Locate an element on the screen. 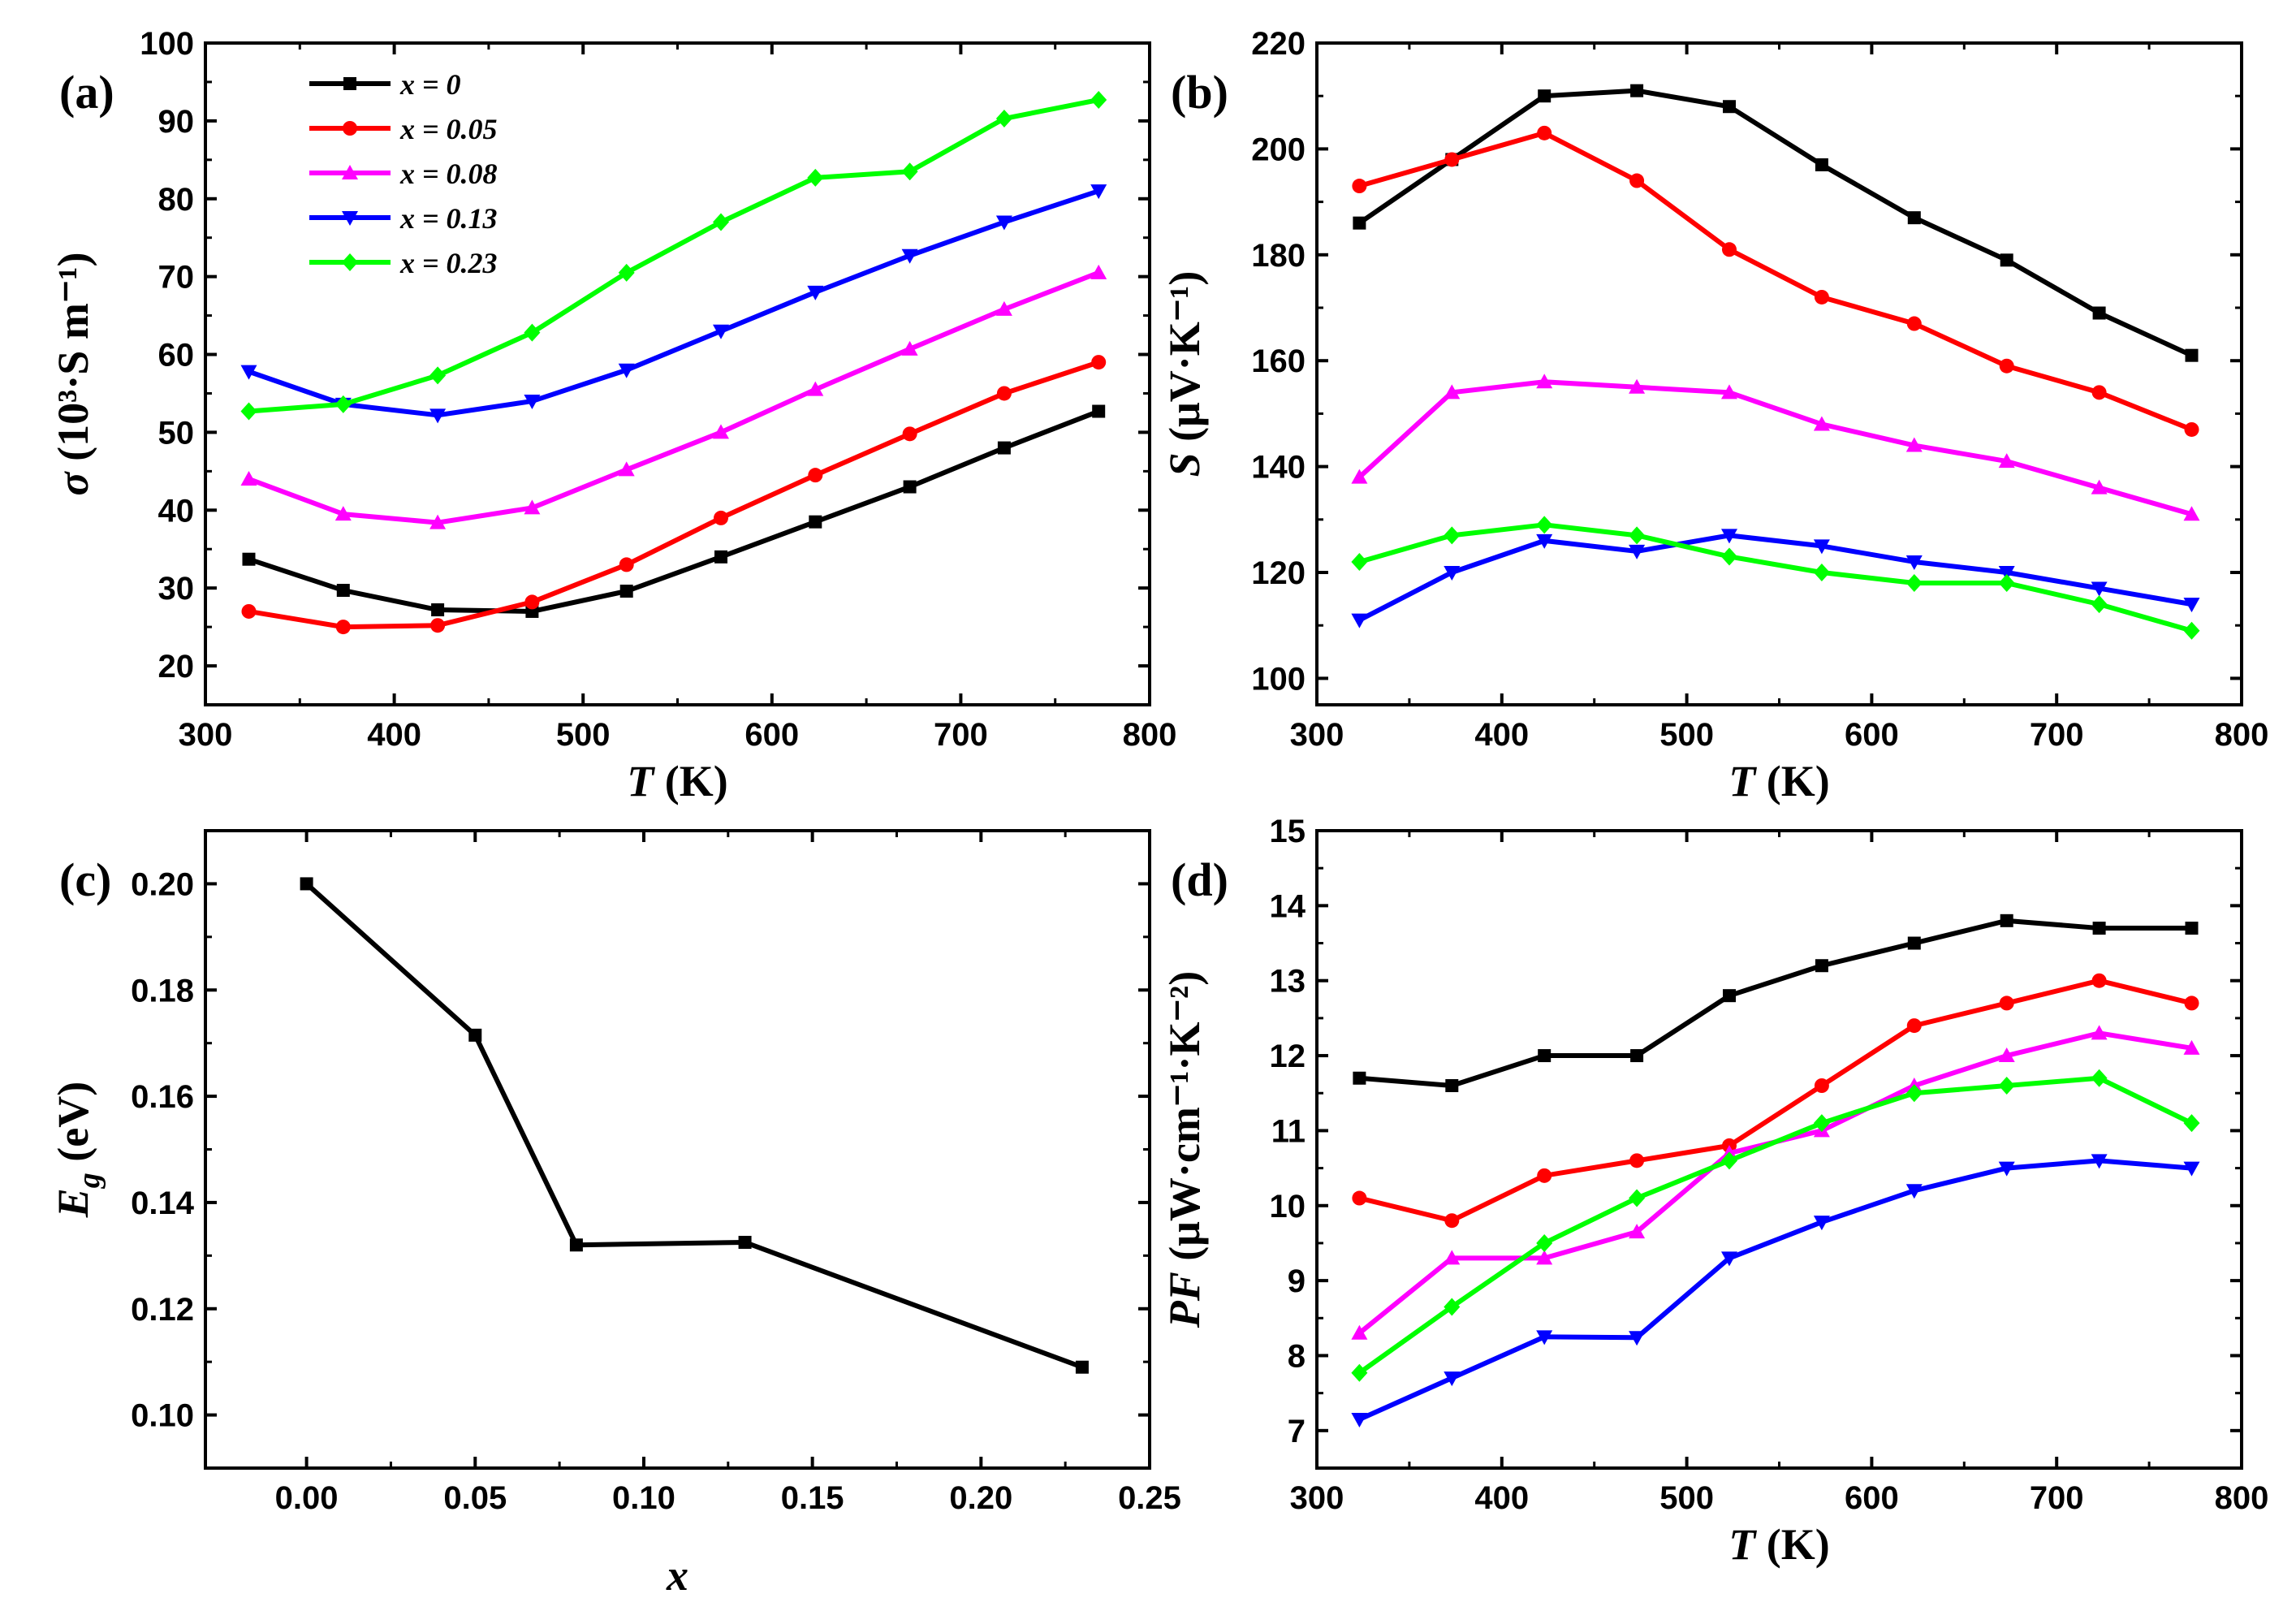 This screenshot has width=2296, height=1611. x-tick-label: 600 is located at coordinates (1872, 1498).